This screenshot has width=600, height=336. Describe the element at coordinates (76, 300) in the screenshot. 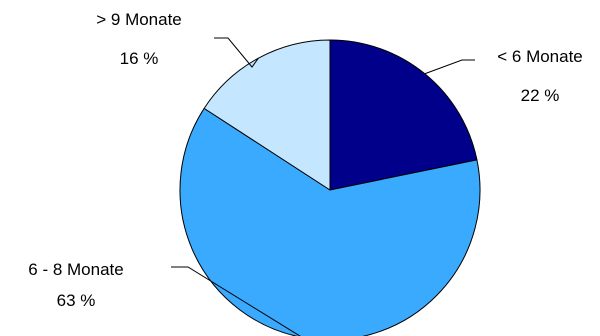

I see `slice-value-6to8: 63 %` at that location.